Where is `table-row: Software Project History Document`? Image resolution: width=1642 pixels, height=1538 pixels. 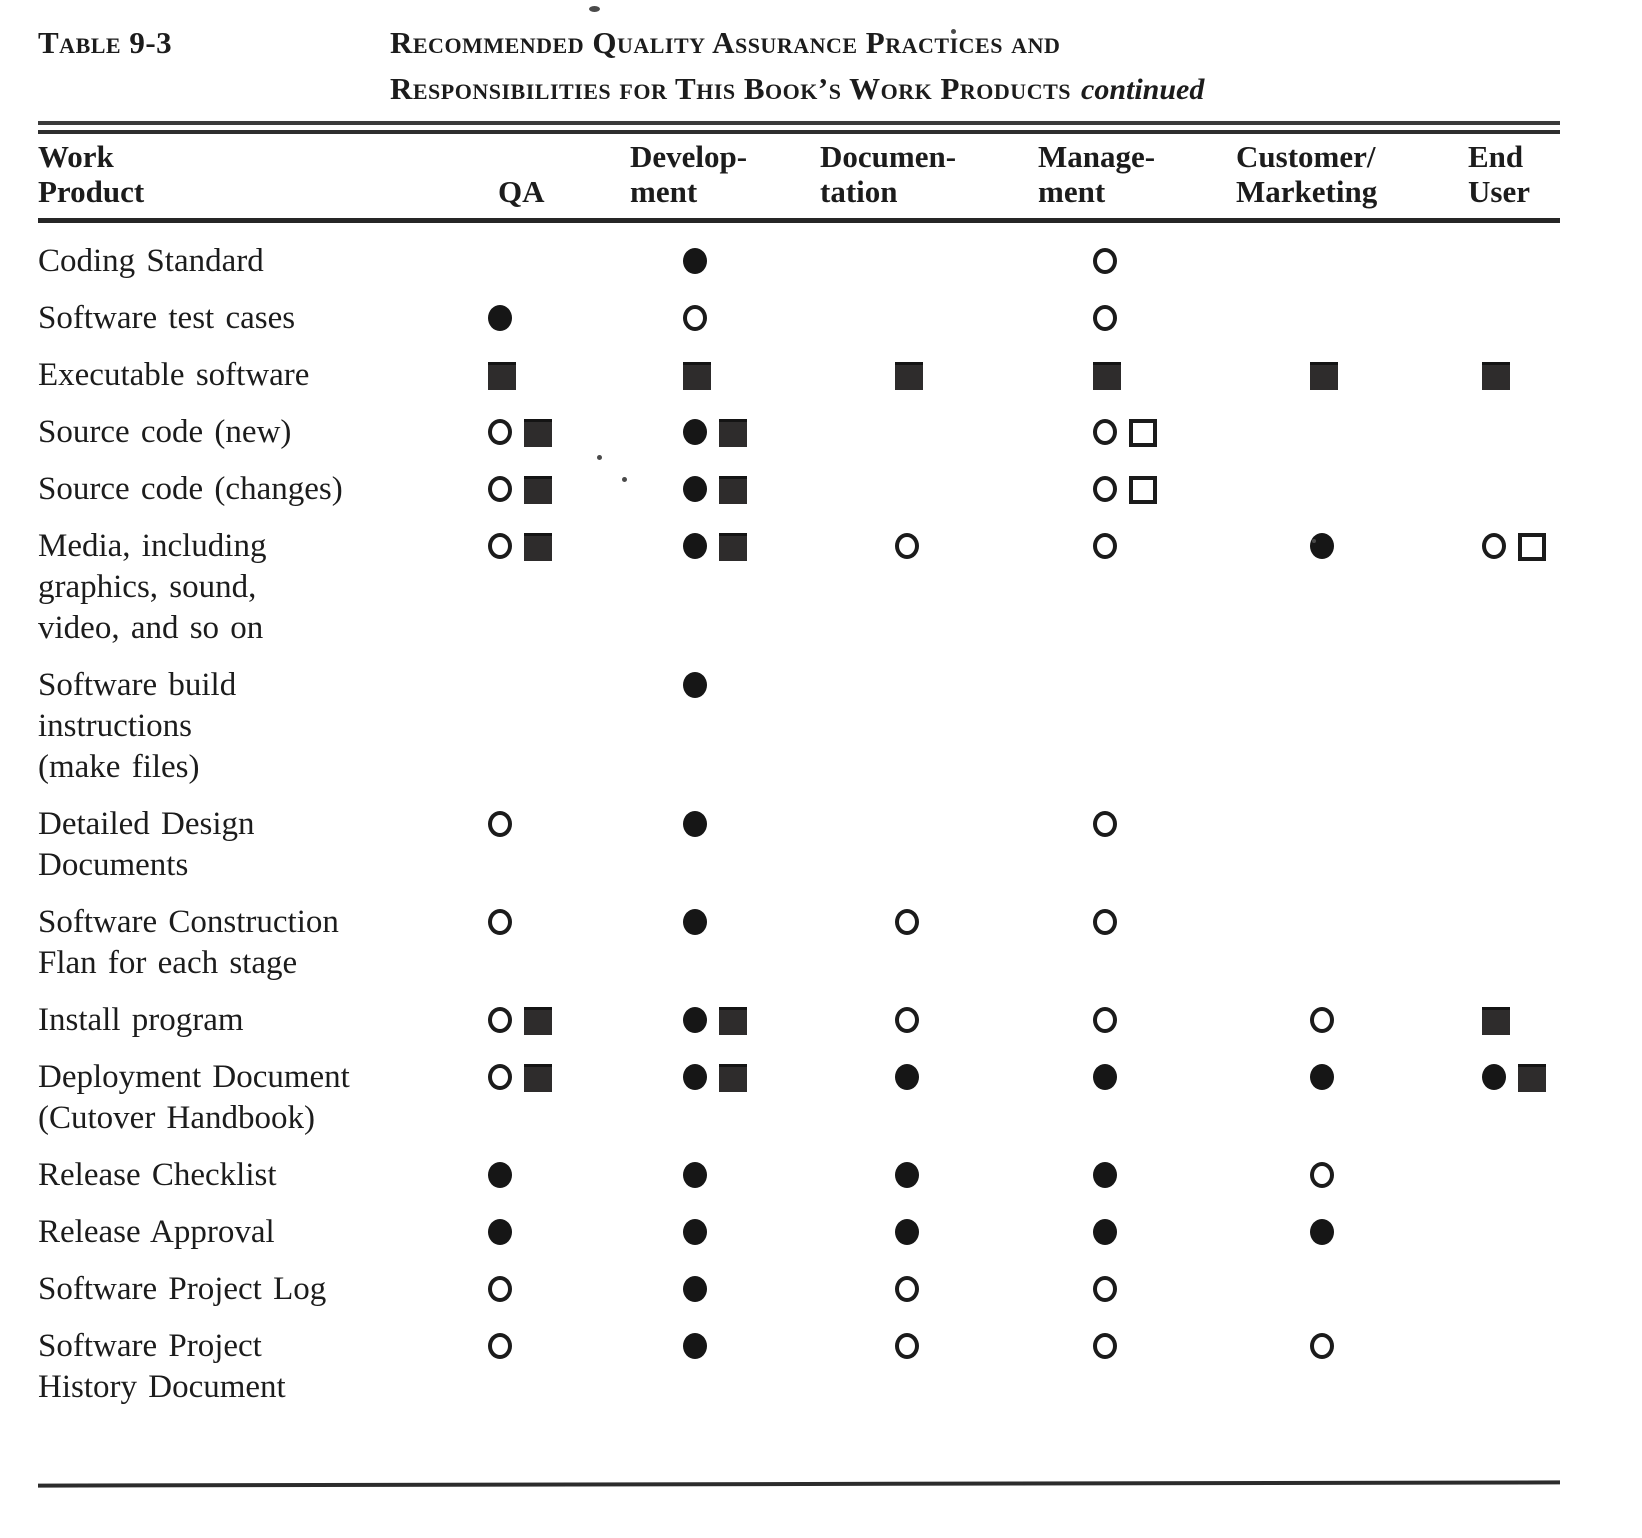
table-row: Software Project History Document is located at coordinates (799, 1367).